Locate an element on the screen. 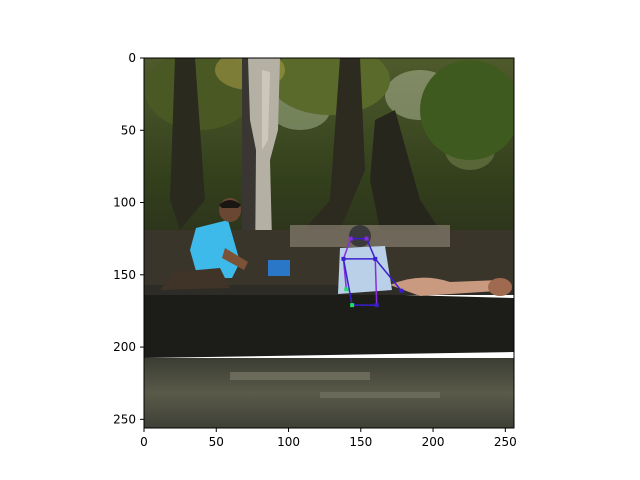 The width and height of the screenshot is (640, 480). y-tick-label: 100 is located at coordinates (124, 203).